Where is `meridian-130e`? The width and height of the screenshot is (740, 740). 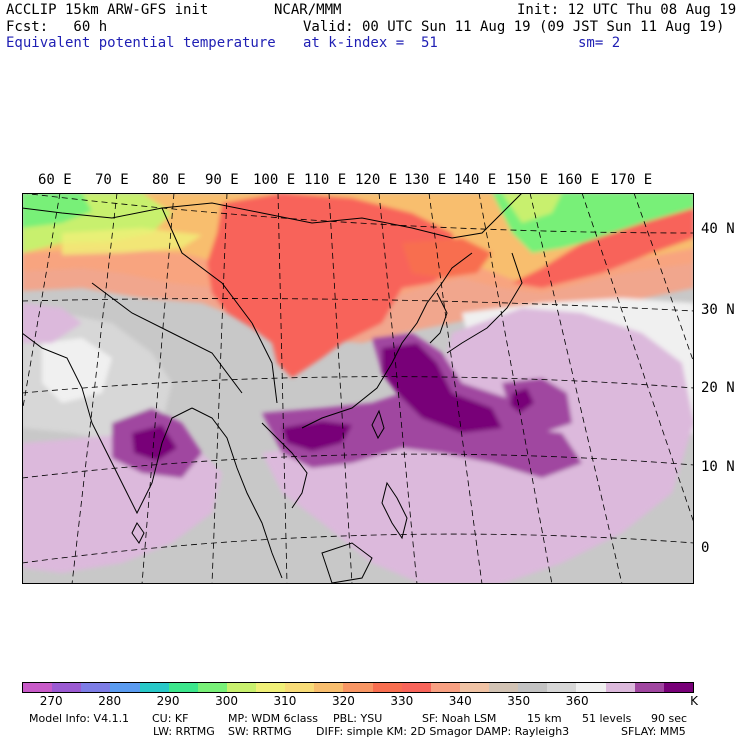
meridian-130e is located at coordinates (455, 388).